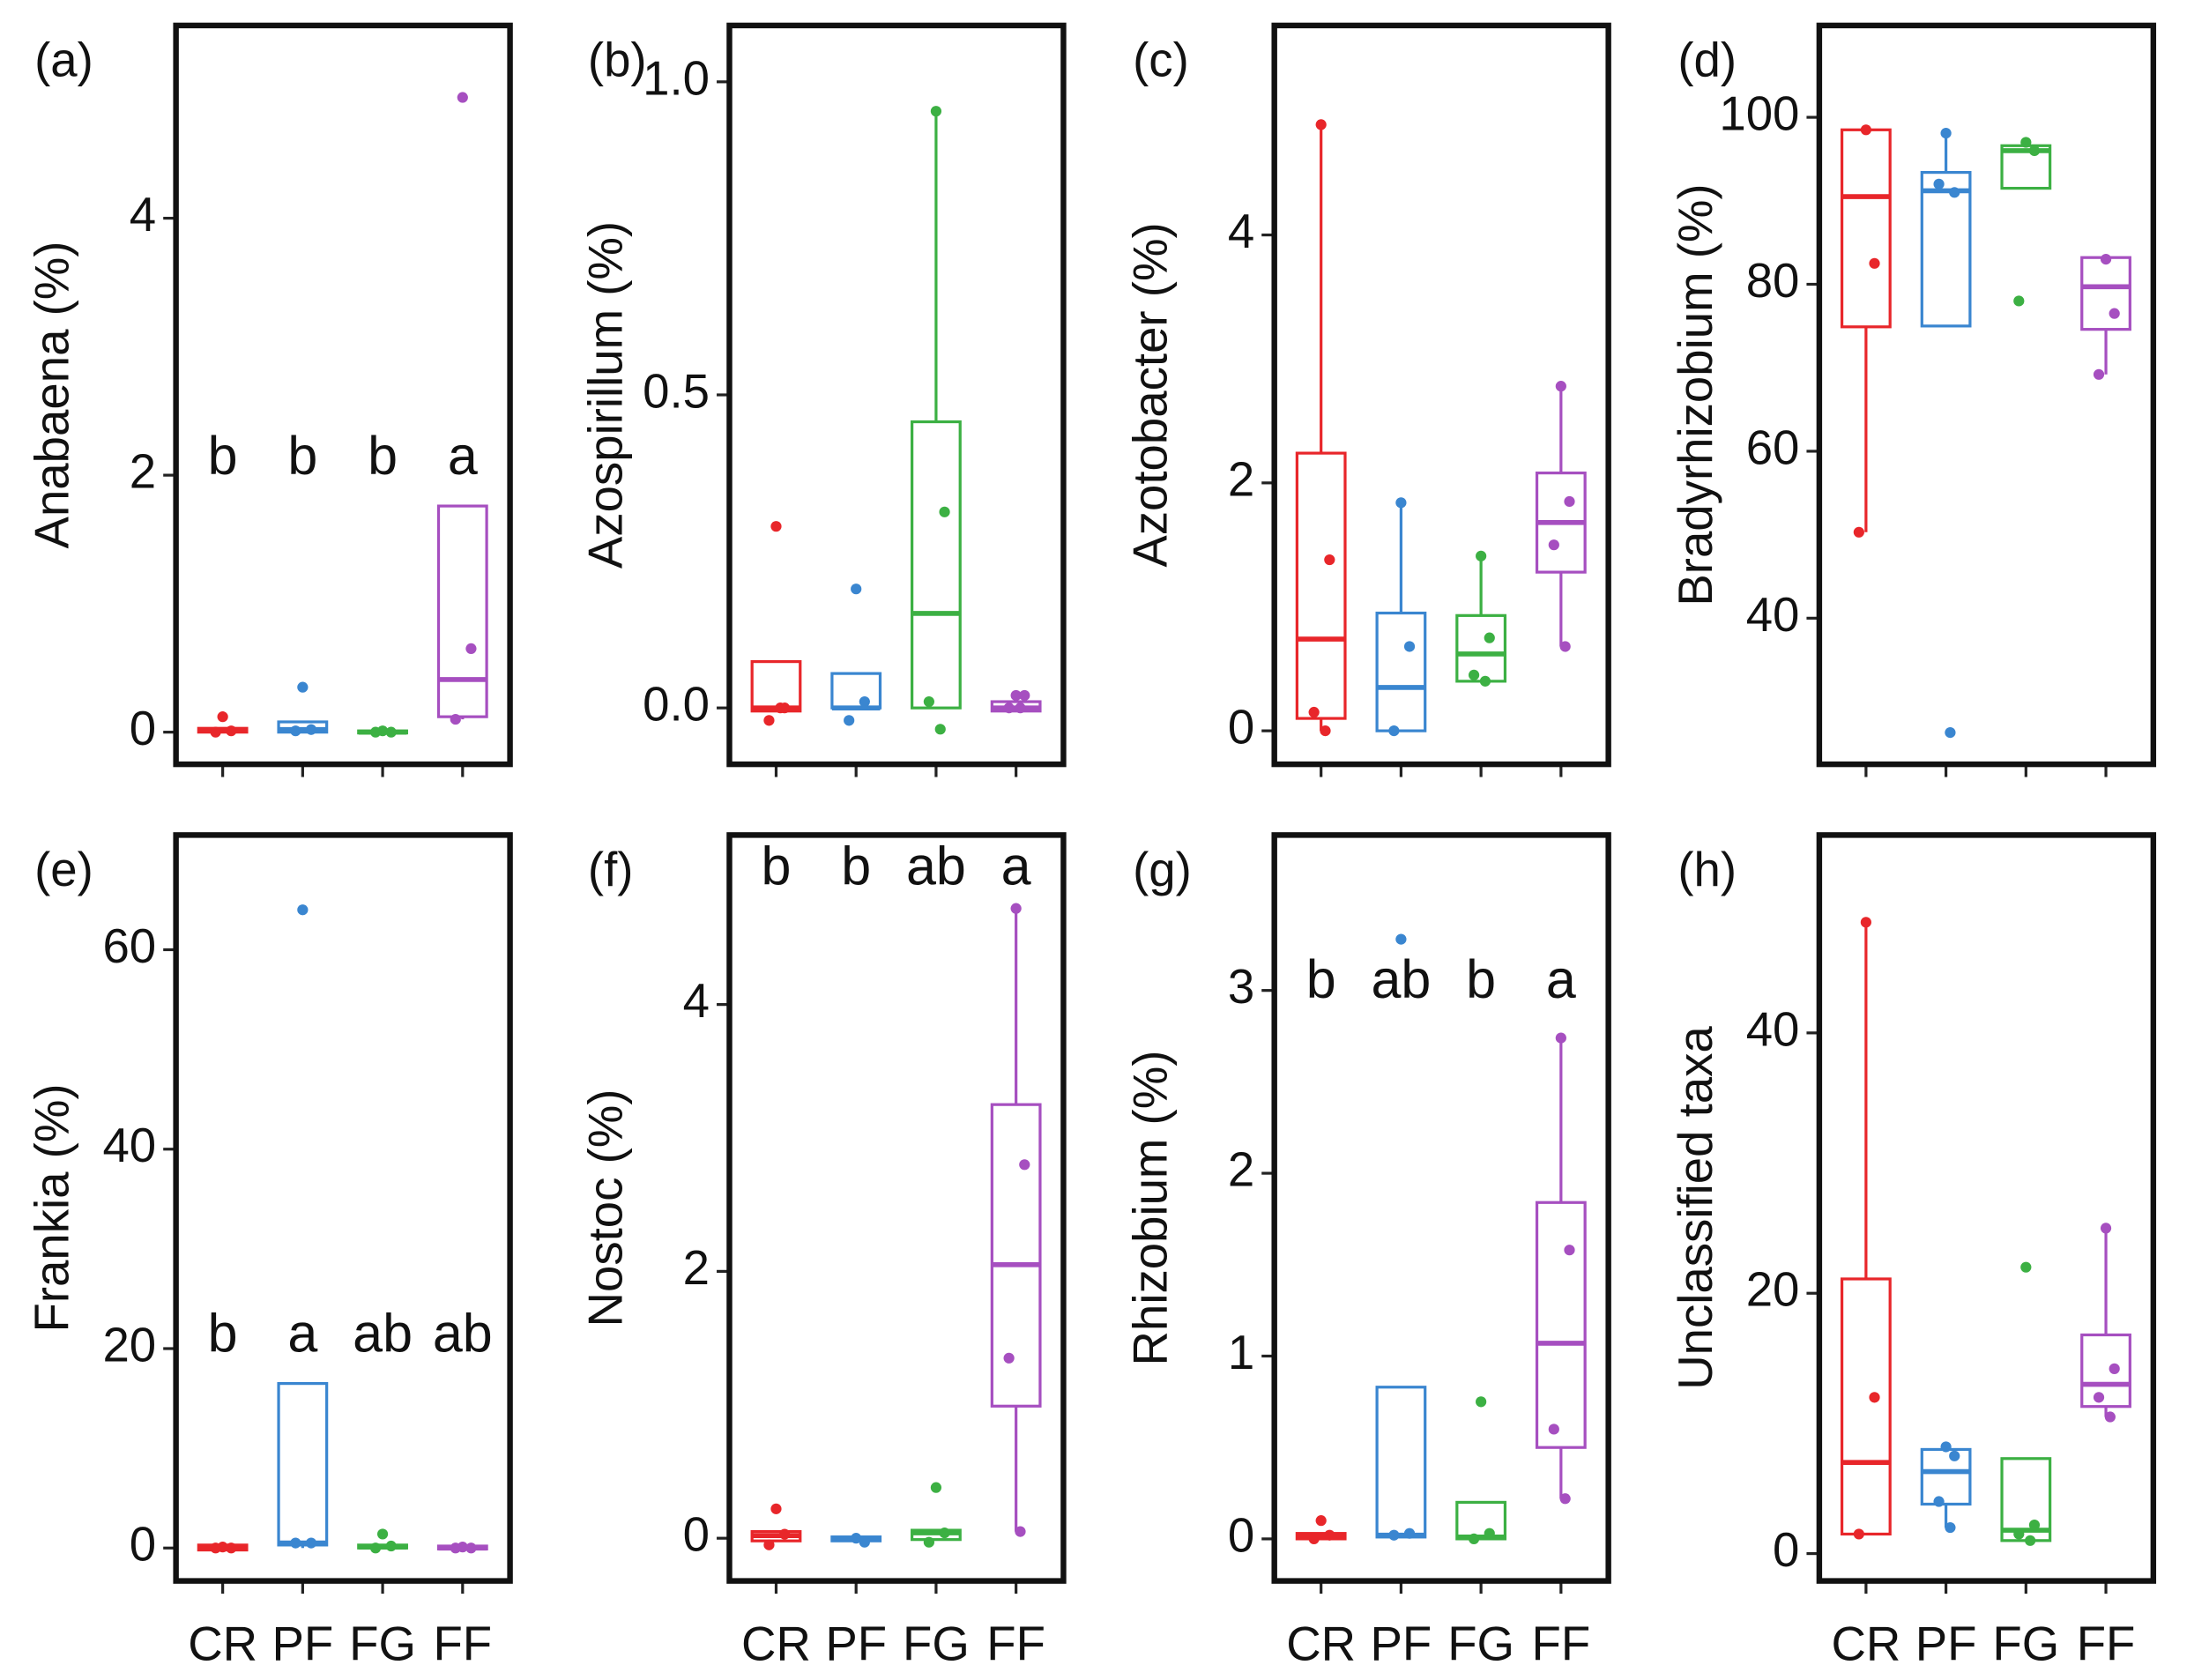 The height and width of the screenshot is (1680, 2209). Describe the element at coordinates (776, 1643) in the screenshot. I see `x-tick-label: CR` at that location.